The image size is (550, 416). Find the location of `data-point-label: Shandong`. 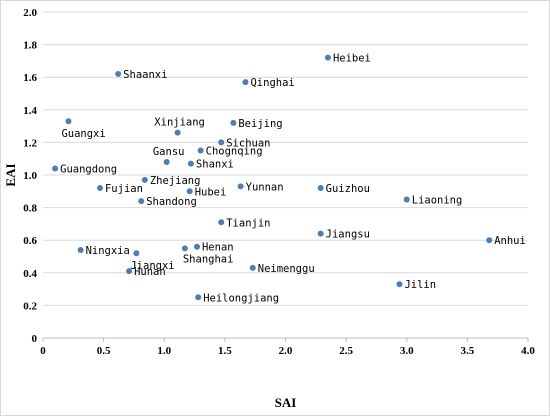

data-point-label: Shandong is located at coordinates (171, 202).